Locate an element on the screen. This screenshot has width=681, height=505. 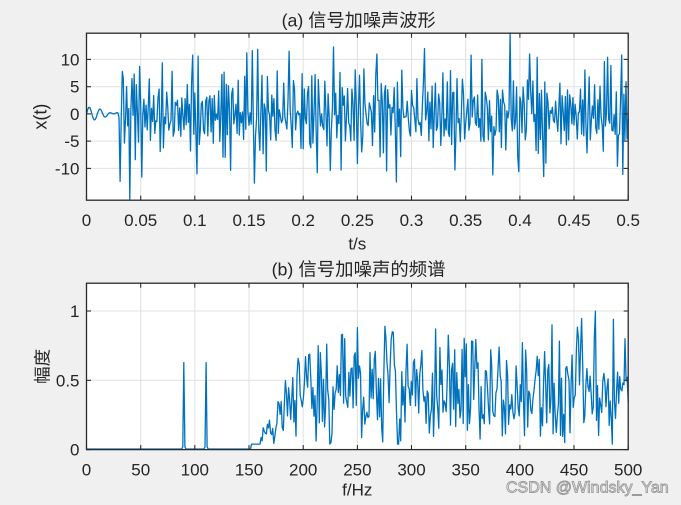
svg-text: 350 is located at coordinates (466, 470).